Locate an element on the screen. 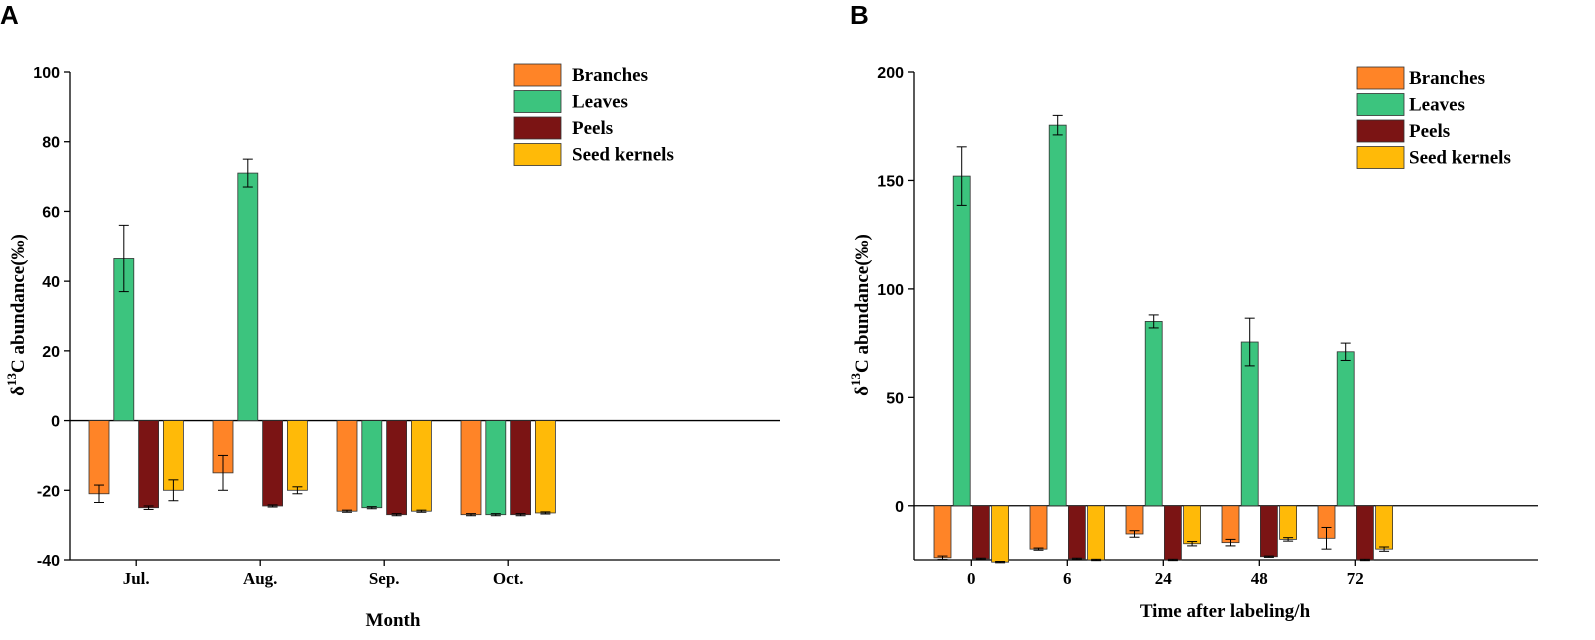 The height and width of the screenshot is (640, 1595). legend-label-a-3: Seed kernels is located at coordinates (623, 155).